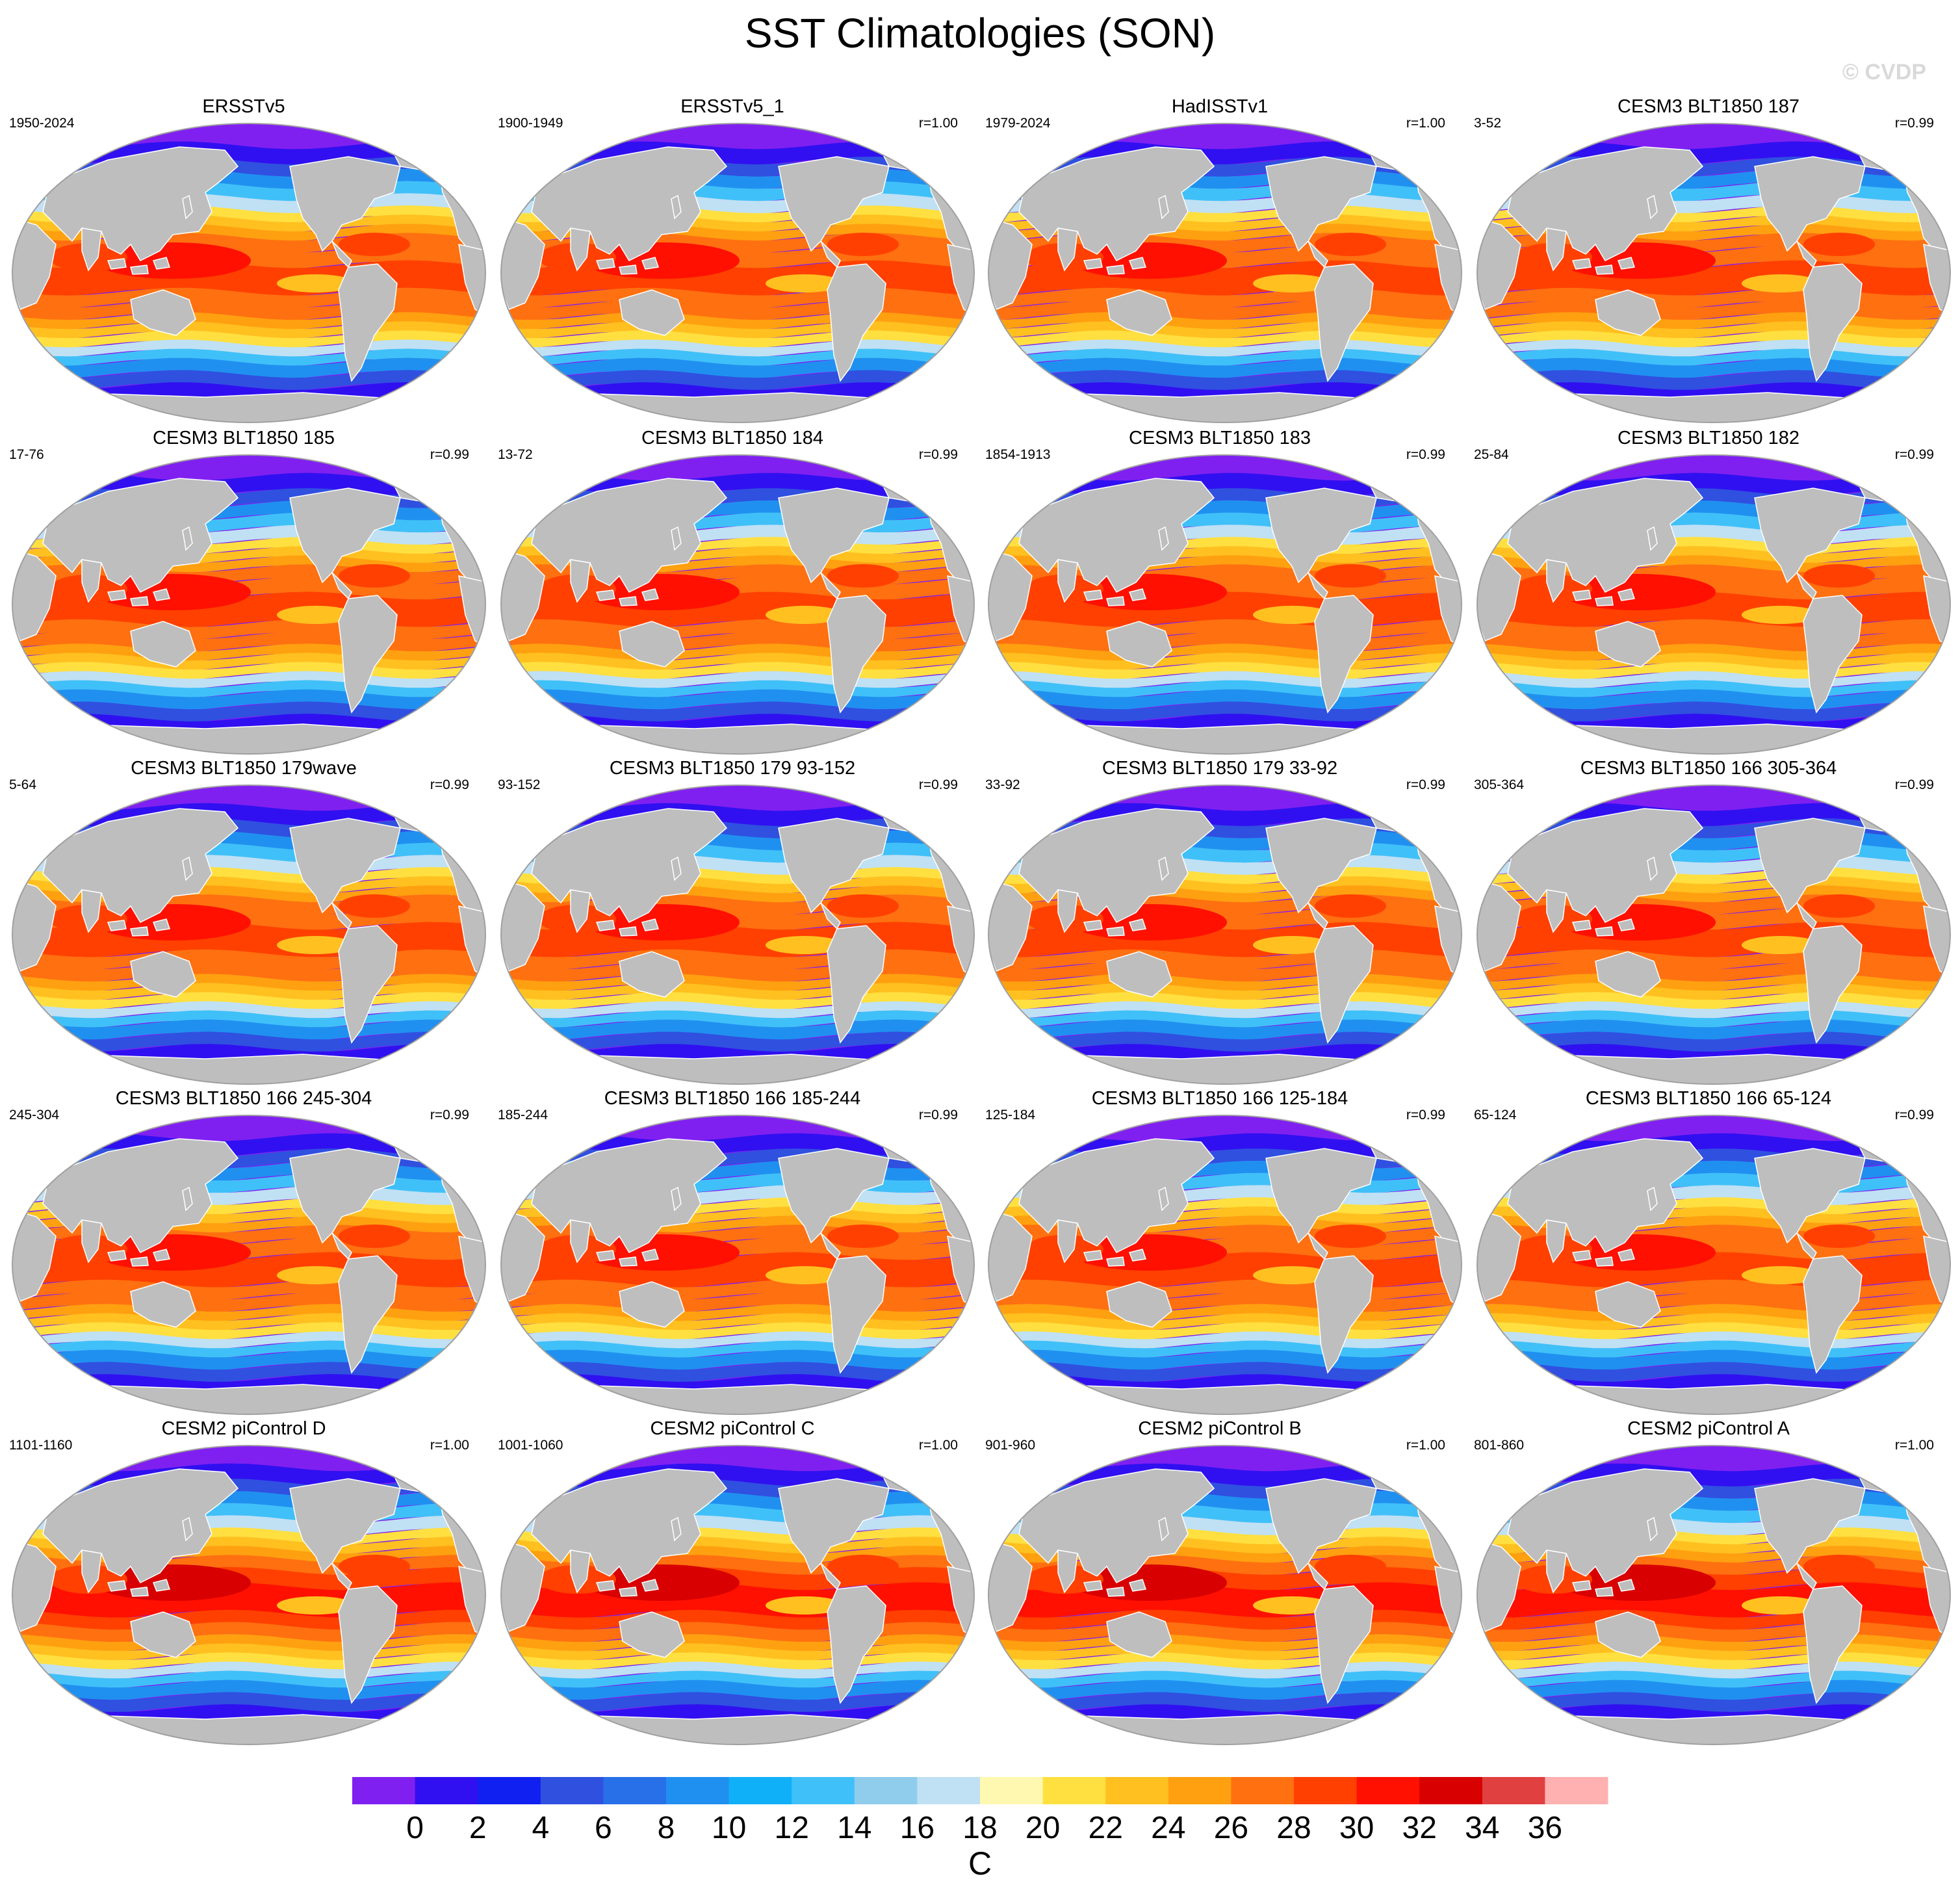 The width and height of the screenshot is (1960, 1894). I want to click on panel-title: CESM3 BLT1850 166 305-364, so click(1708, 768).